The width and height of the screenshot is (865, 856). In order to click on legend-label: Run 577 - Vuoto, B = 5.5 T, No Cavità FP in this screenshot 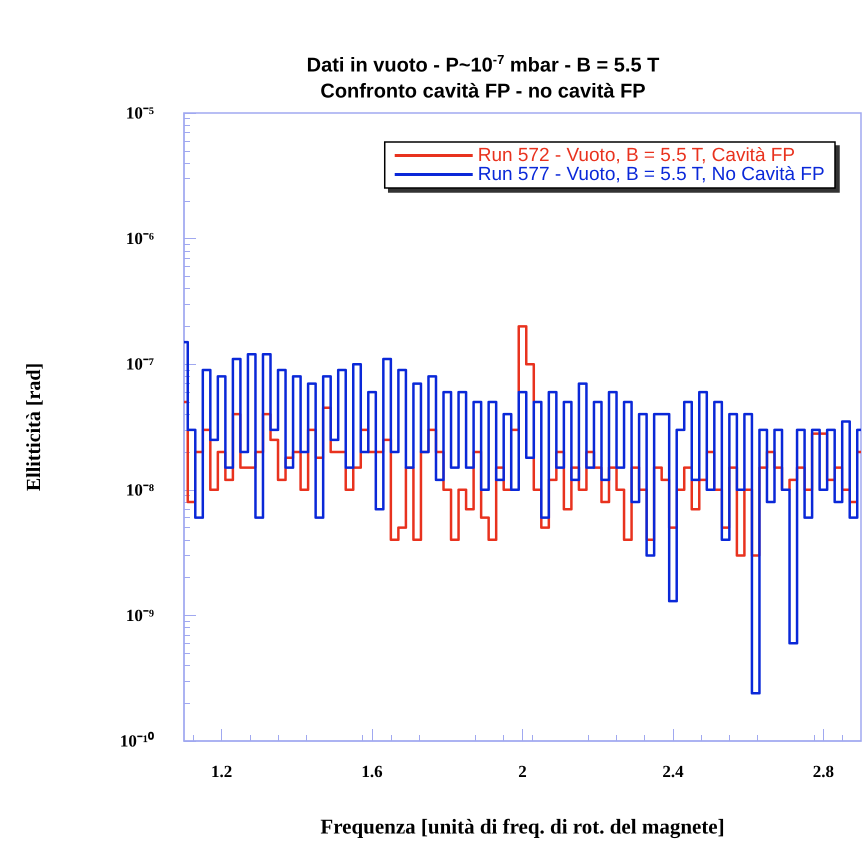, I will do `click(651, 174)`.